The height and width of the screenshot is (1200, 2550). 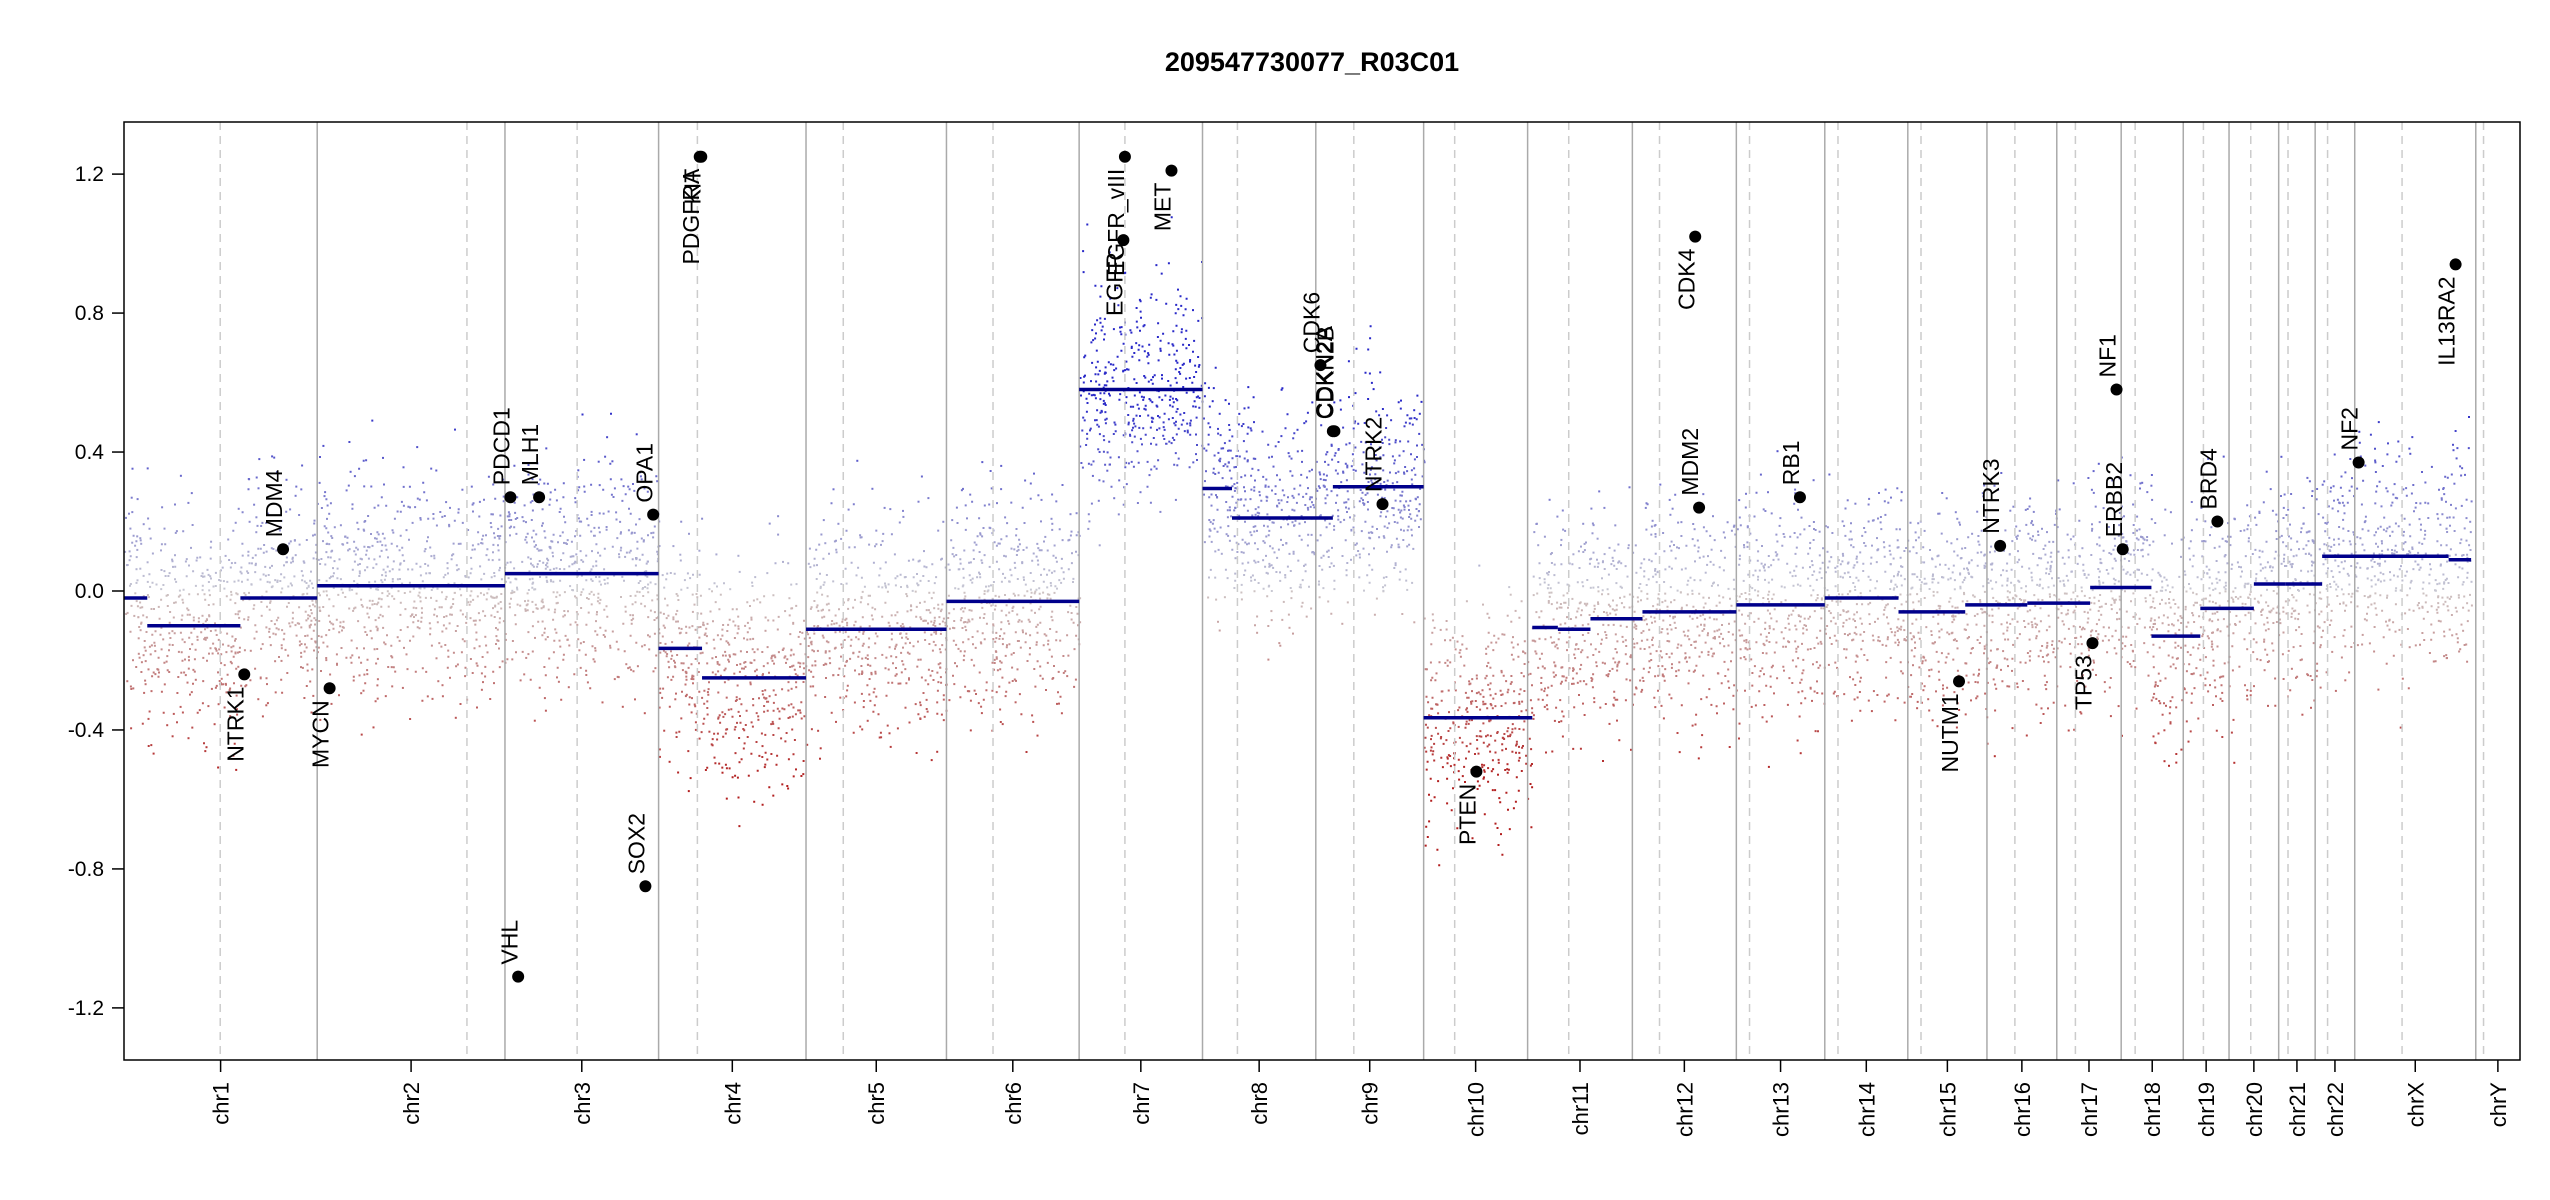 I want to click on y-tick-label: 1.2, so click(x=89, y=174).